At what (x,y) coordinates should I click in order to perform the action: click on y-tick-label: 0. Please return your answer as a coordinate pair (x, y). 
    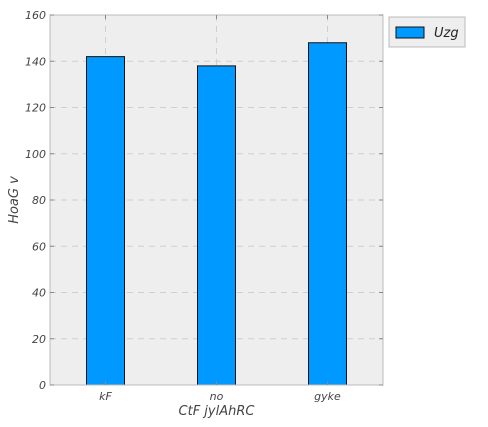
    Looking at the image, I should click on (42, 385).